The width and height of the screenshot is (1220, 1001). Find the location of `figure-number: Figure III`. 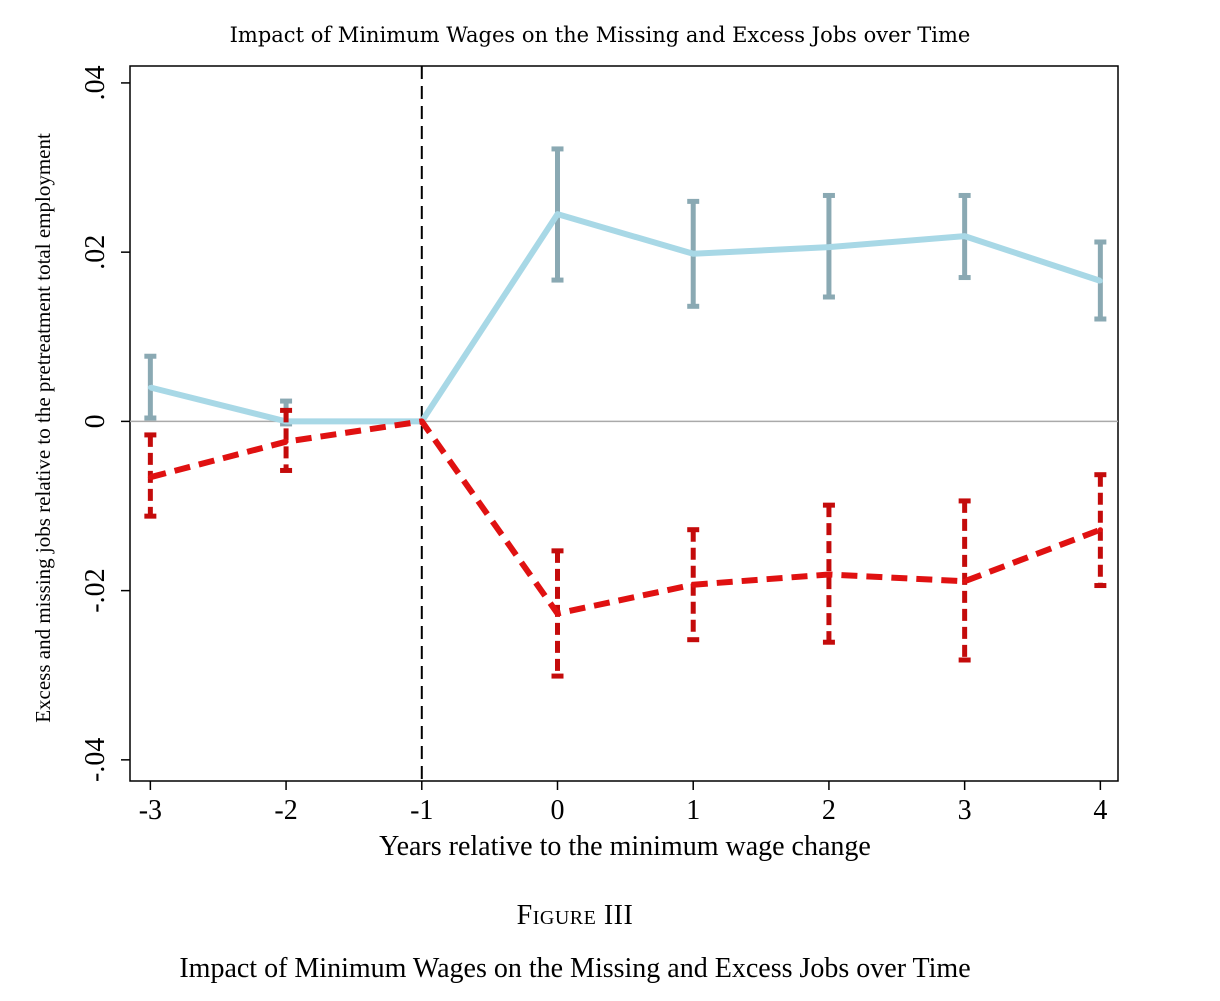

figure-number: Figure III is located at coordinates (575, 915).